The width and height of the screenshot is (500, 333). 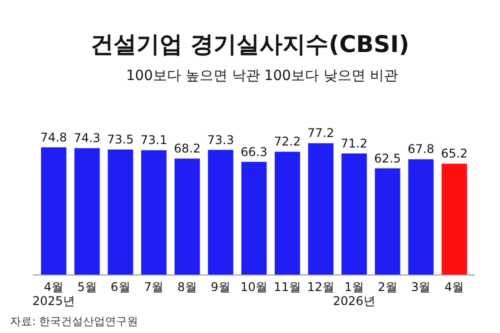 What do you see at coordinates (187, 287) in the screenshot?
I see `x-tick-label: 8월` at bounding box center [187, 287].